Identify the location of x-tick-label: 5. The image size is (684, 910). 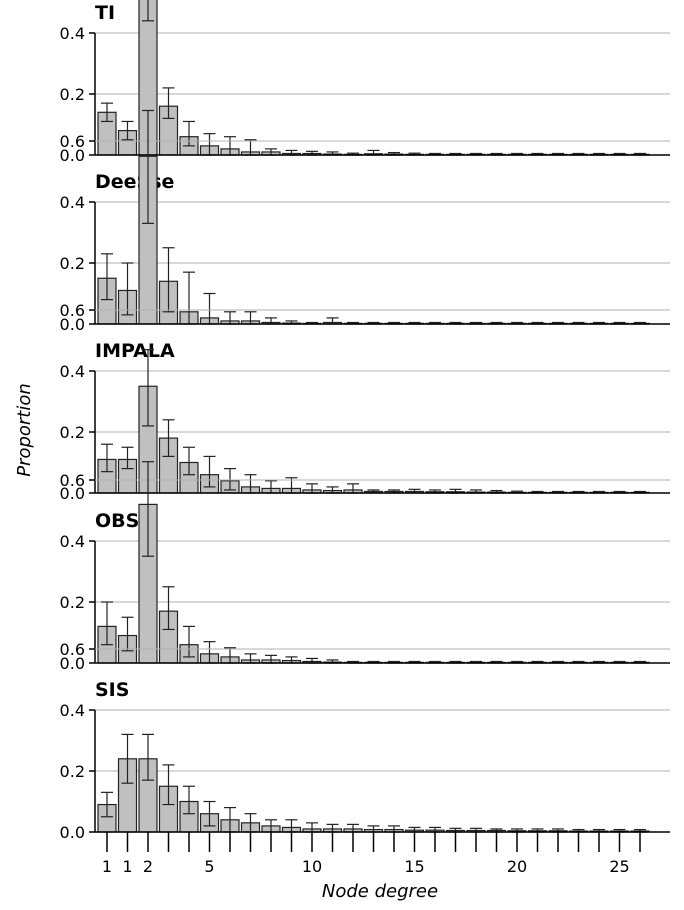
(209, 866).